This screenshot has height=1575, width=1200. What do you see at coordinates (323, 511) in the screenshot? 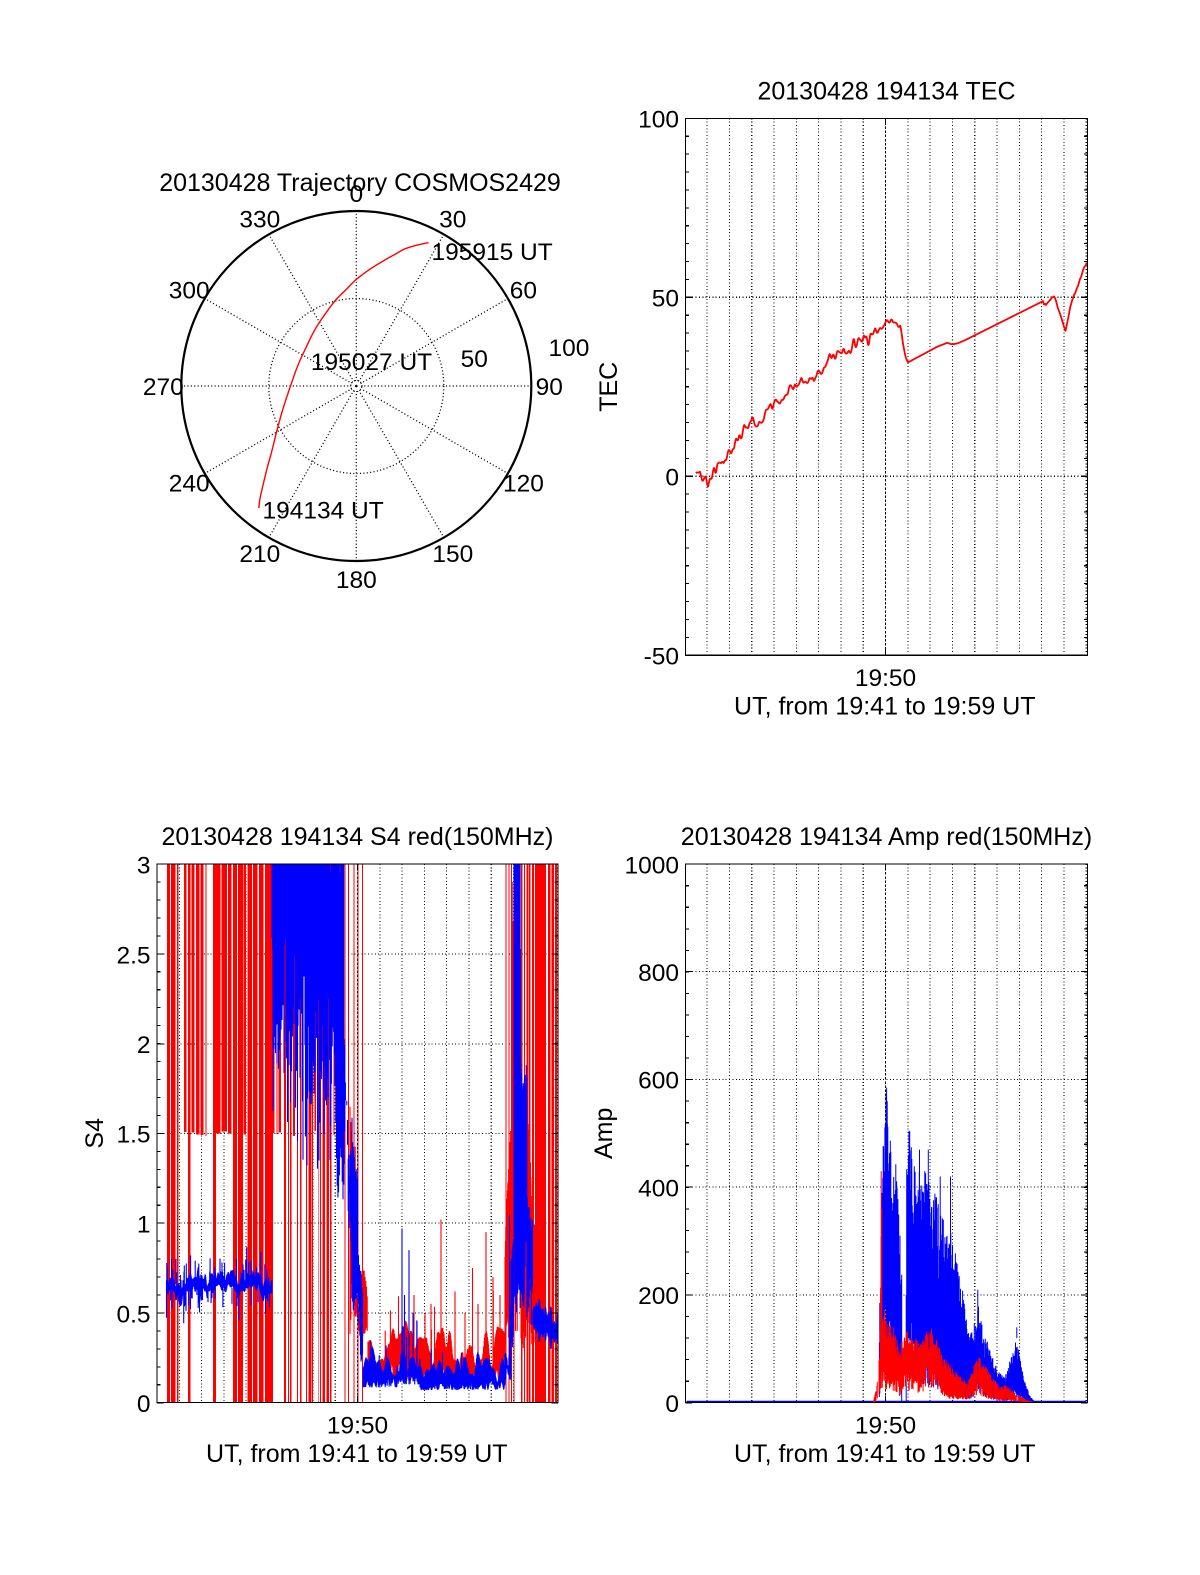
I see `svg-text: 194134 UT` at bounding box center [323, 511].